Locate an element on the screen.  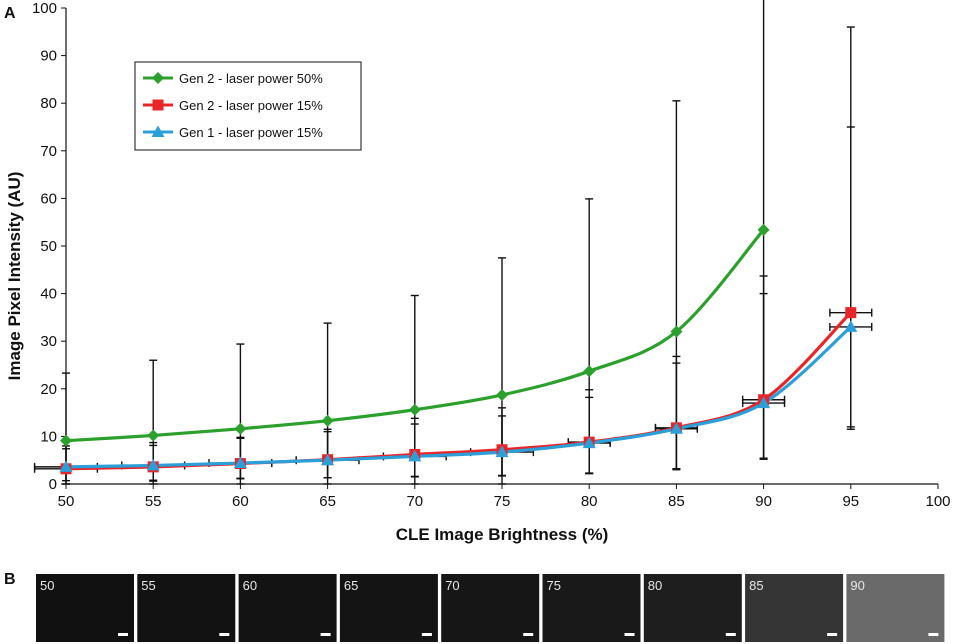
brightness-thumbnail: 85 is located at coordinates (794, 608).